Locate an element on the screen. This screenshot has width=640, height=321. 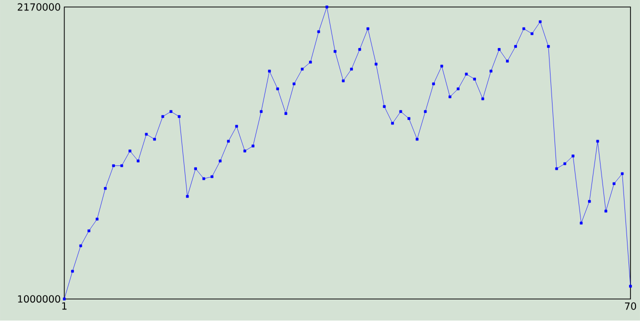
y-tick-label: 2170000 is located at coordinates (39, 7).